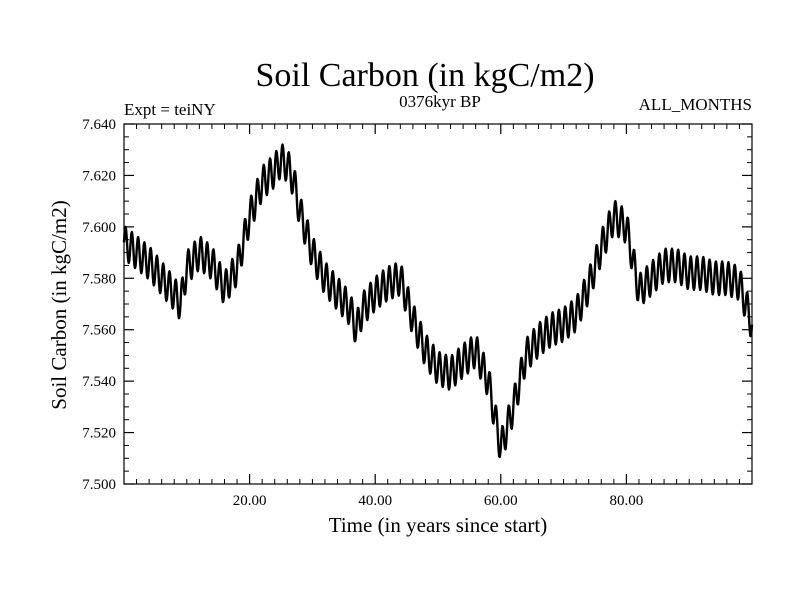 Image resolution: width=800 pixels, height=600 pixels. What do you see at coordinates (99, 125) in the screenshot?
I see `y-tick-label: 7.640` at bounding box center [99, 125].